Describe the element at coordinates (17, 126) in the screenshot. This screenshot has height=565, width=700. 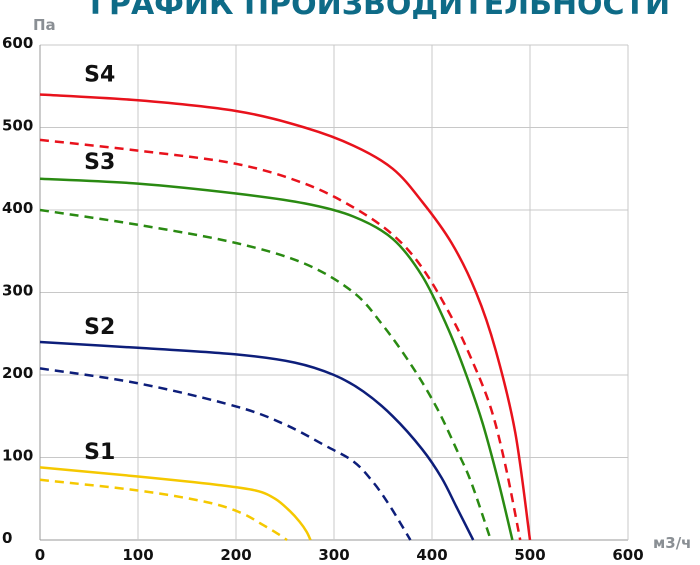
I see `y-tick-label: 500` at that location.